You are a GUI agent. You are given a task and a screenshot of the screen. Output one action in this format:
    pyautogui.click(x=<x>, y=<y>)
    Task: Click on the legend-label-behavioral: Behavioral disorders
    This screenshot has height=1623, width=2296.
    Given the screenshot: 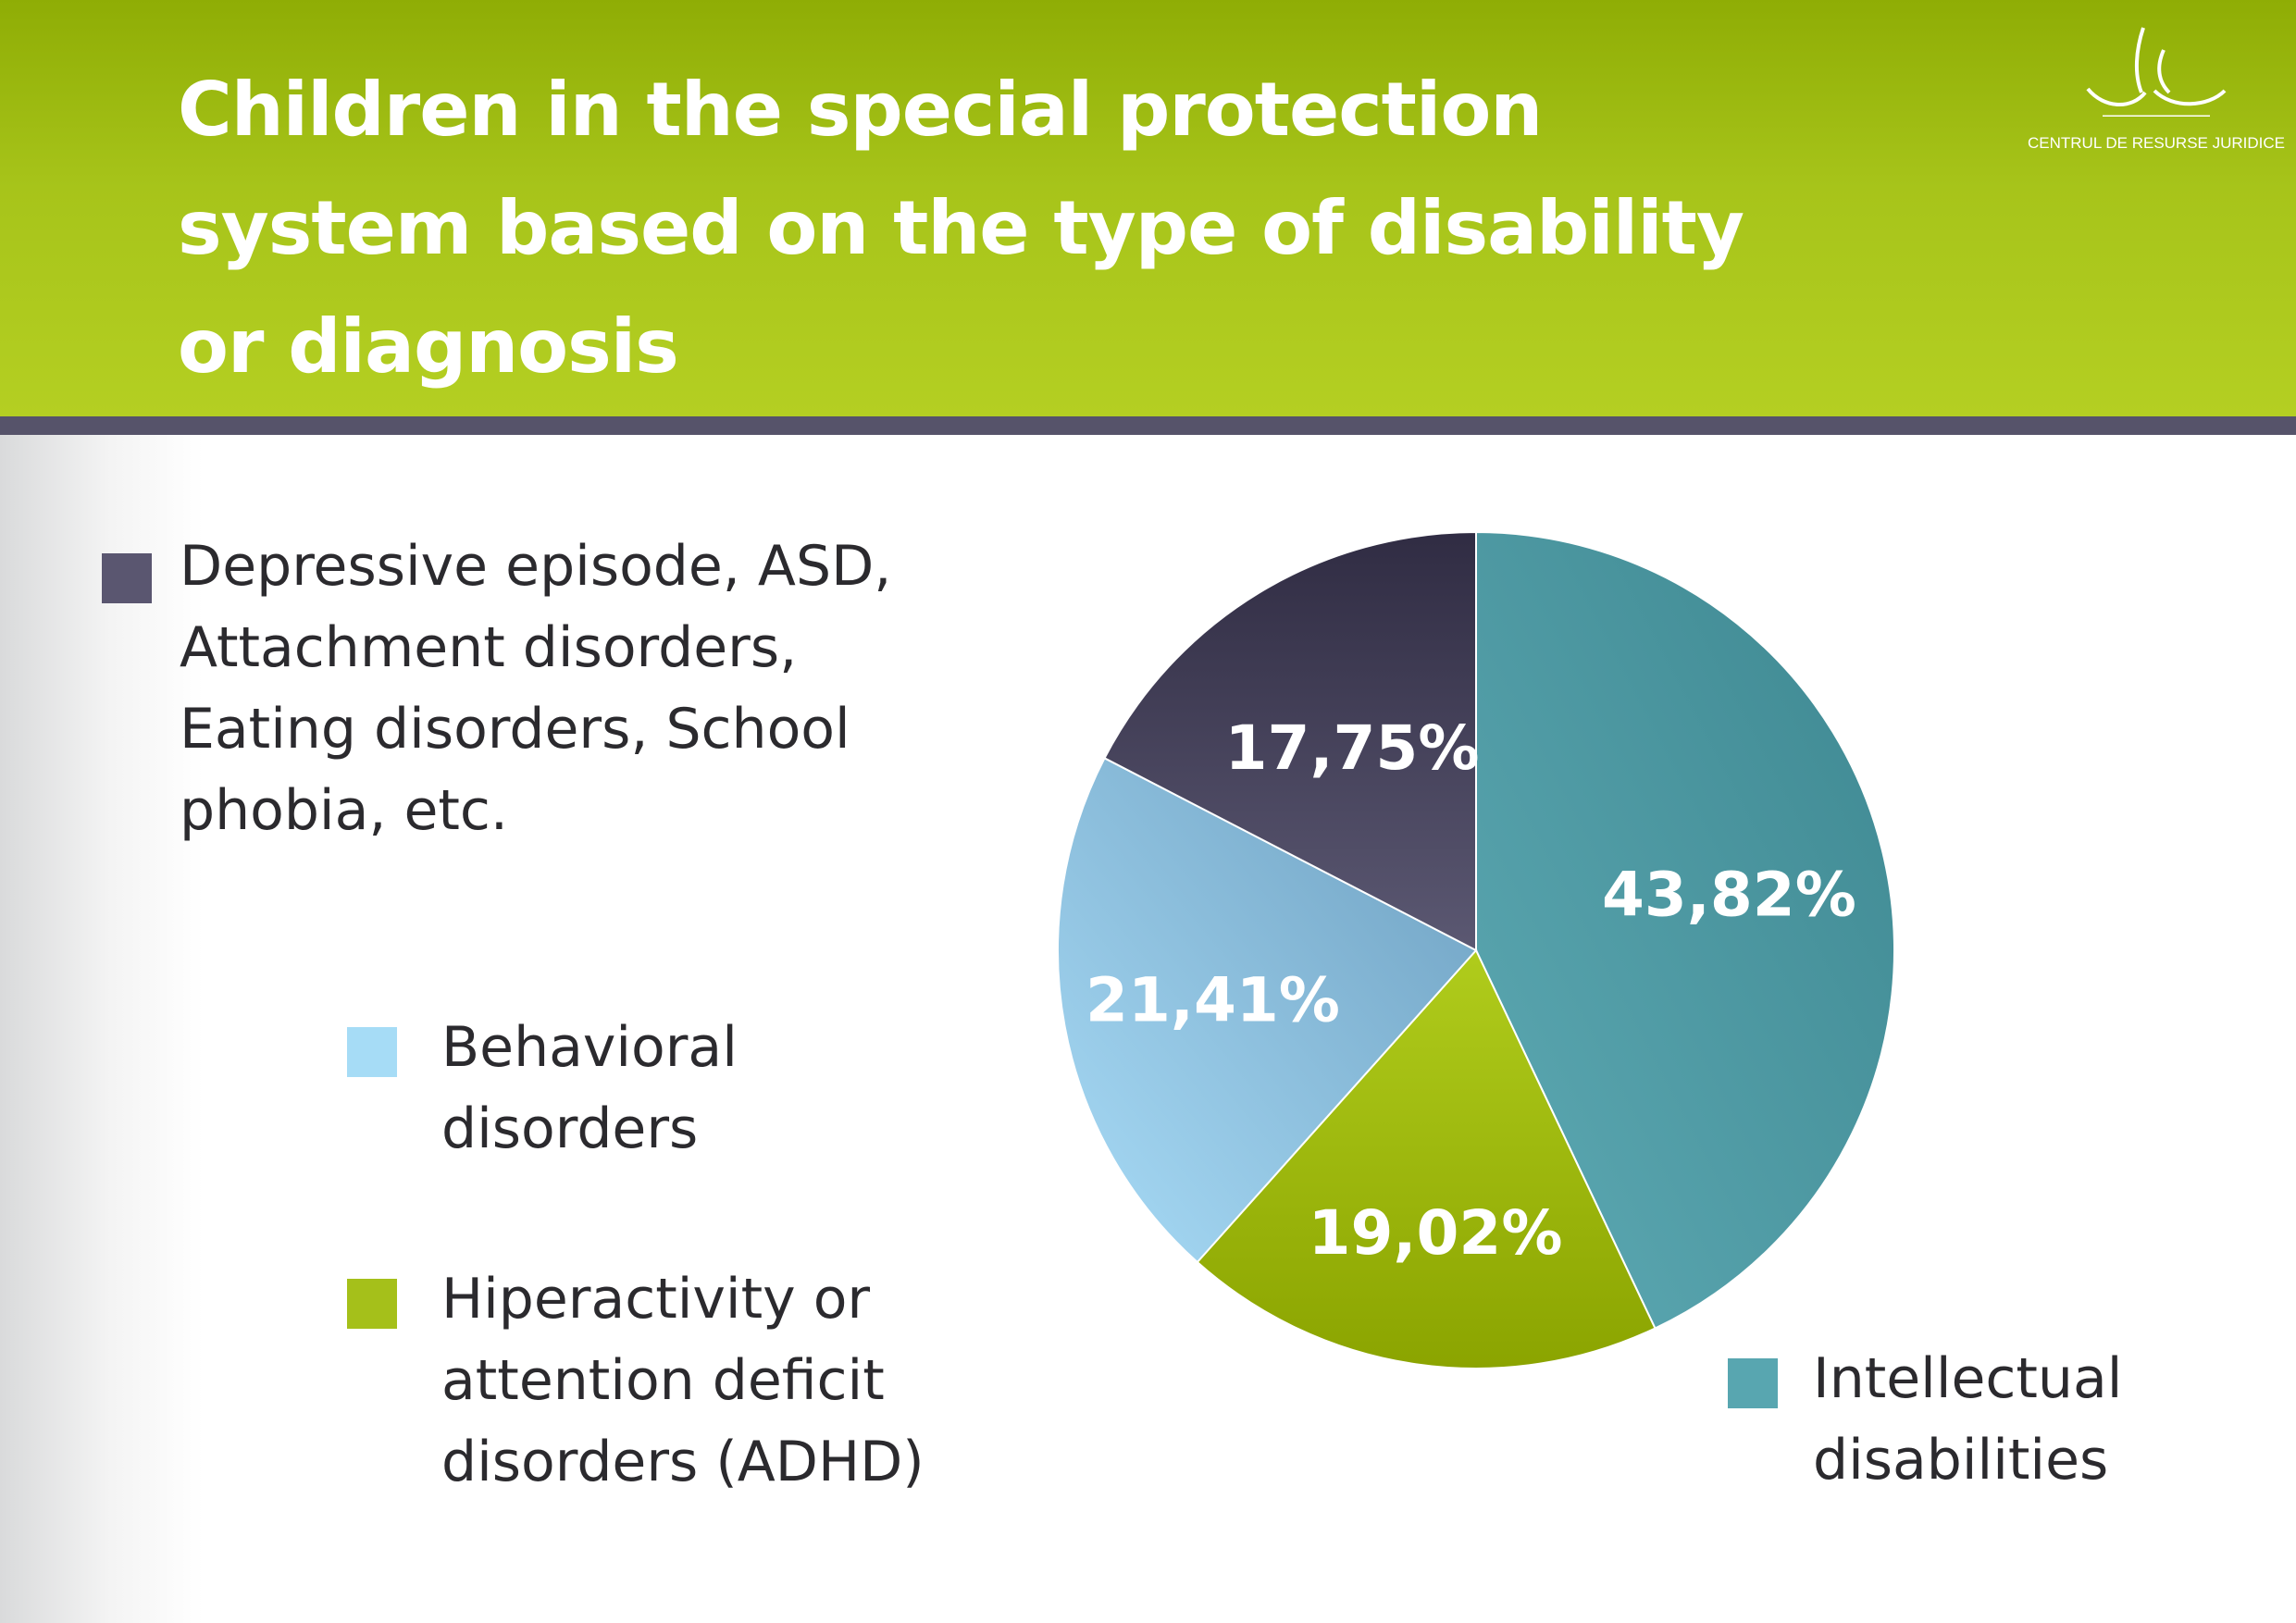 What is the action you would take?
    pyautogui.click(x=590, y=1088)
    